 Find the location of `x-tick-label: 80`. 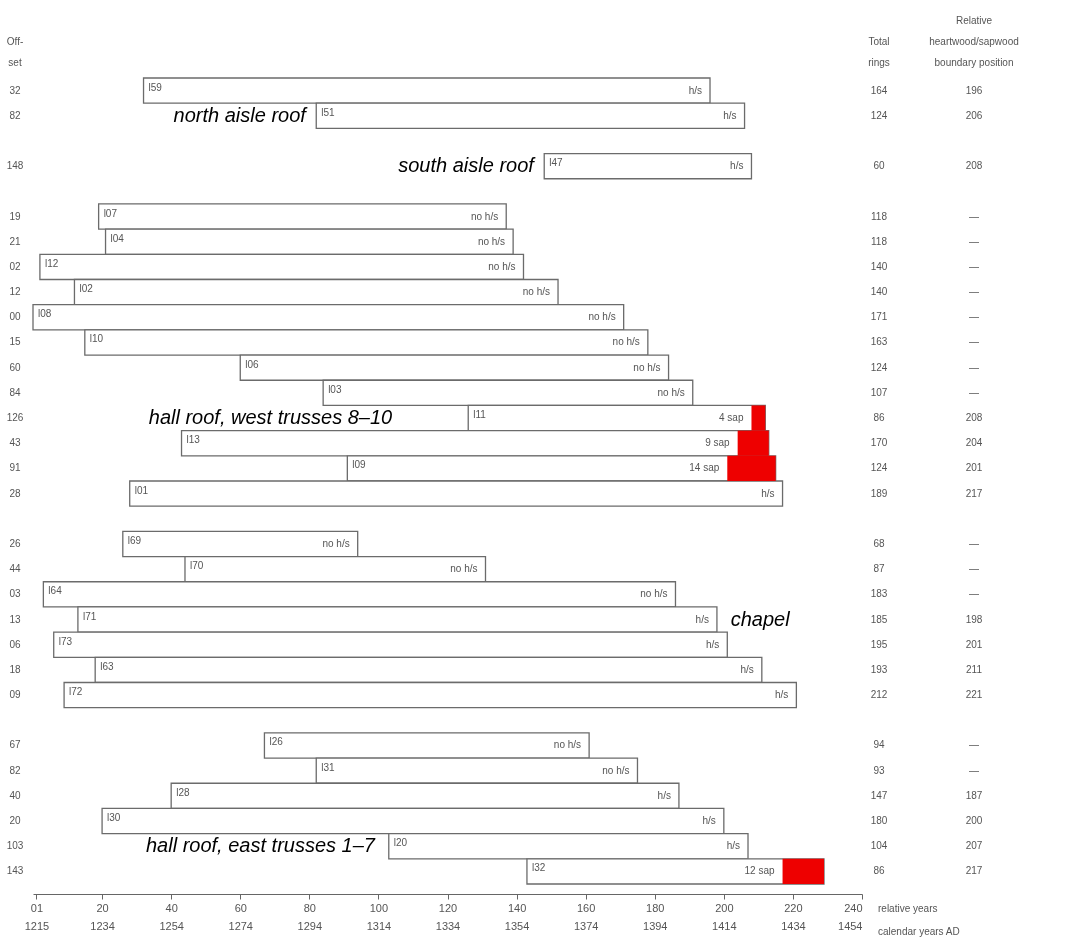

x-tick-label: 80 is located at coordinates (309, 907).